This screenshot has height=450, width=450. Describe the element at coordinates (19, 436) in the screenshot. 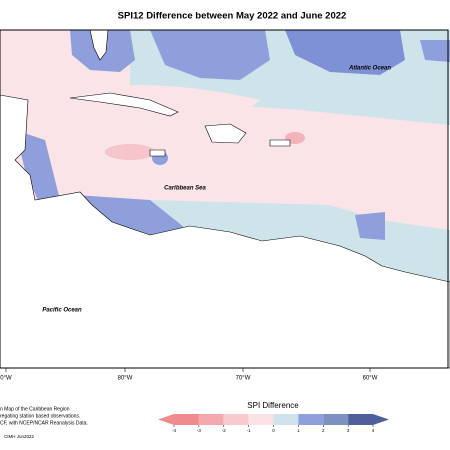

I see `credit: CIMH Jun2022` at that location.